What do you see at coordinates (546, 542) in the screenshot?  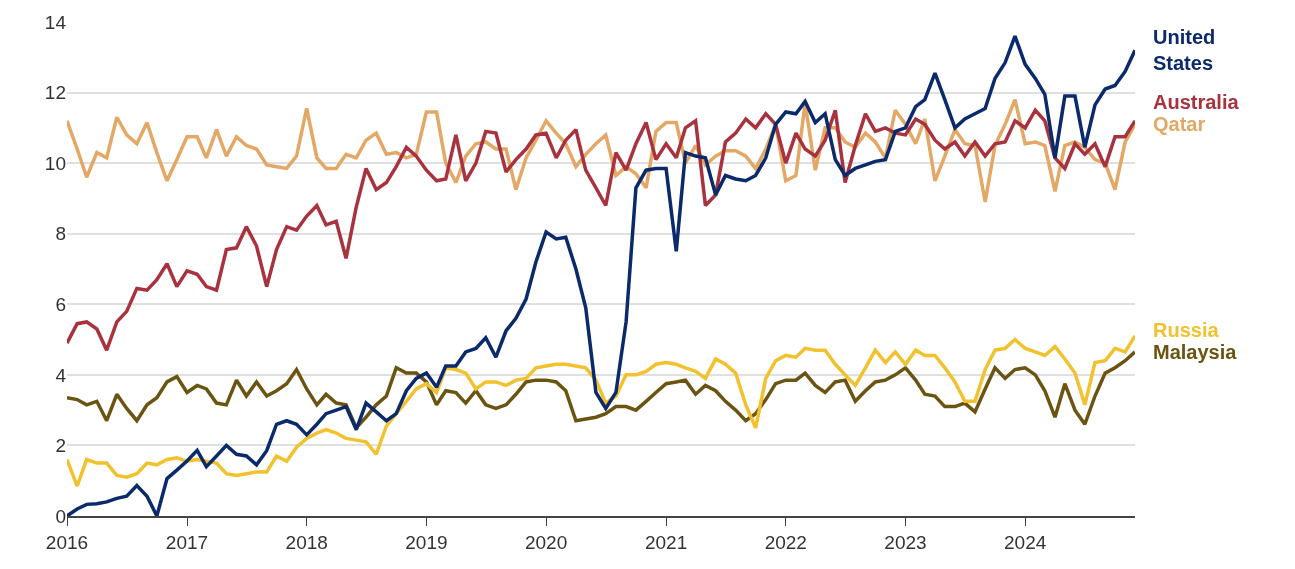 I see `x-tick-label: 2020` at bounding box center [546, 542].